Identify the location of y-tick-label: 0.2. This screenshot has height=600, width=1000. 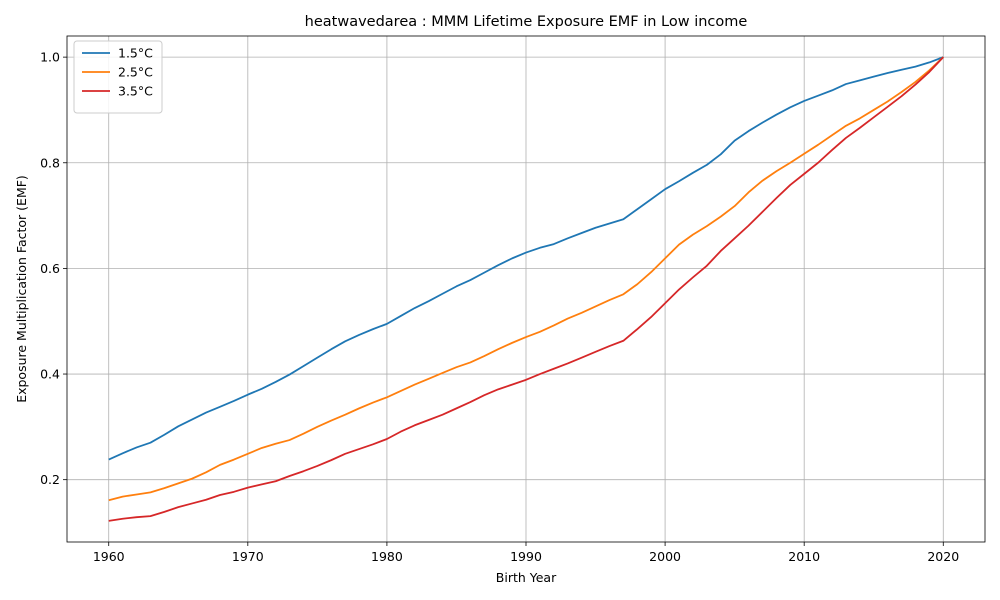
(50, 479).